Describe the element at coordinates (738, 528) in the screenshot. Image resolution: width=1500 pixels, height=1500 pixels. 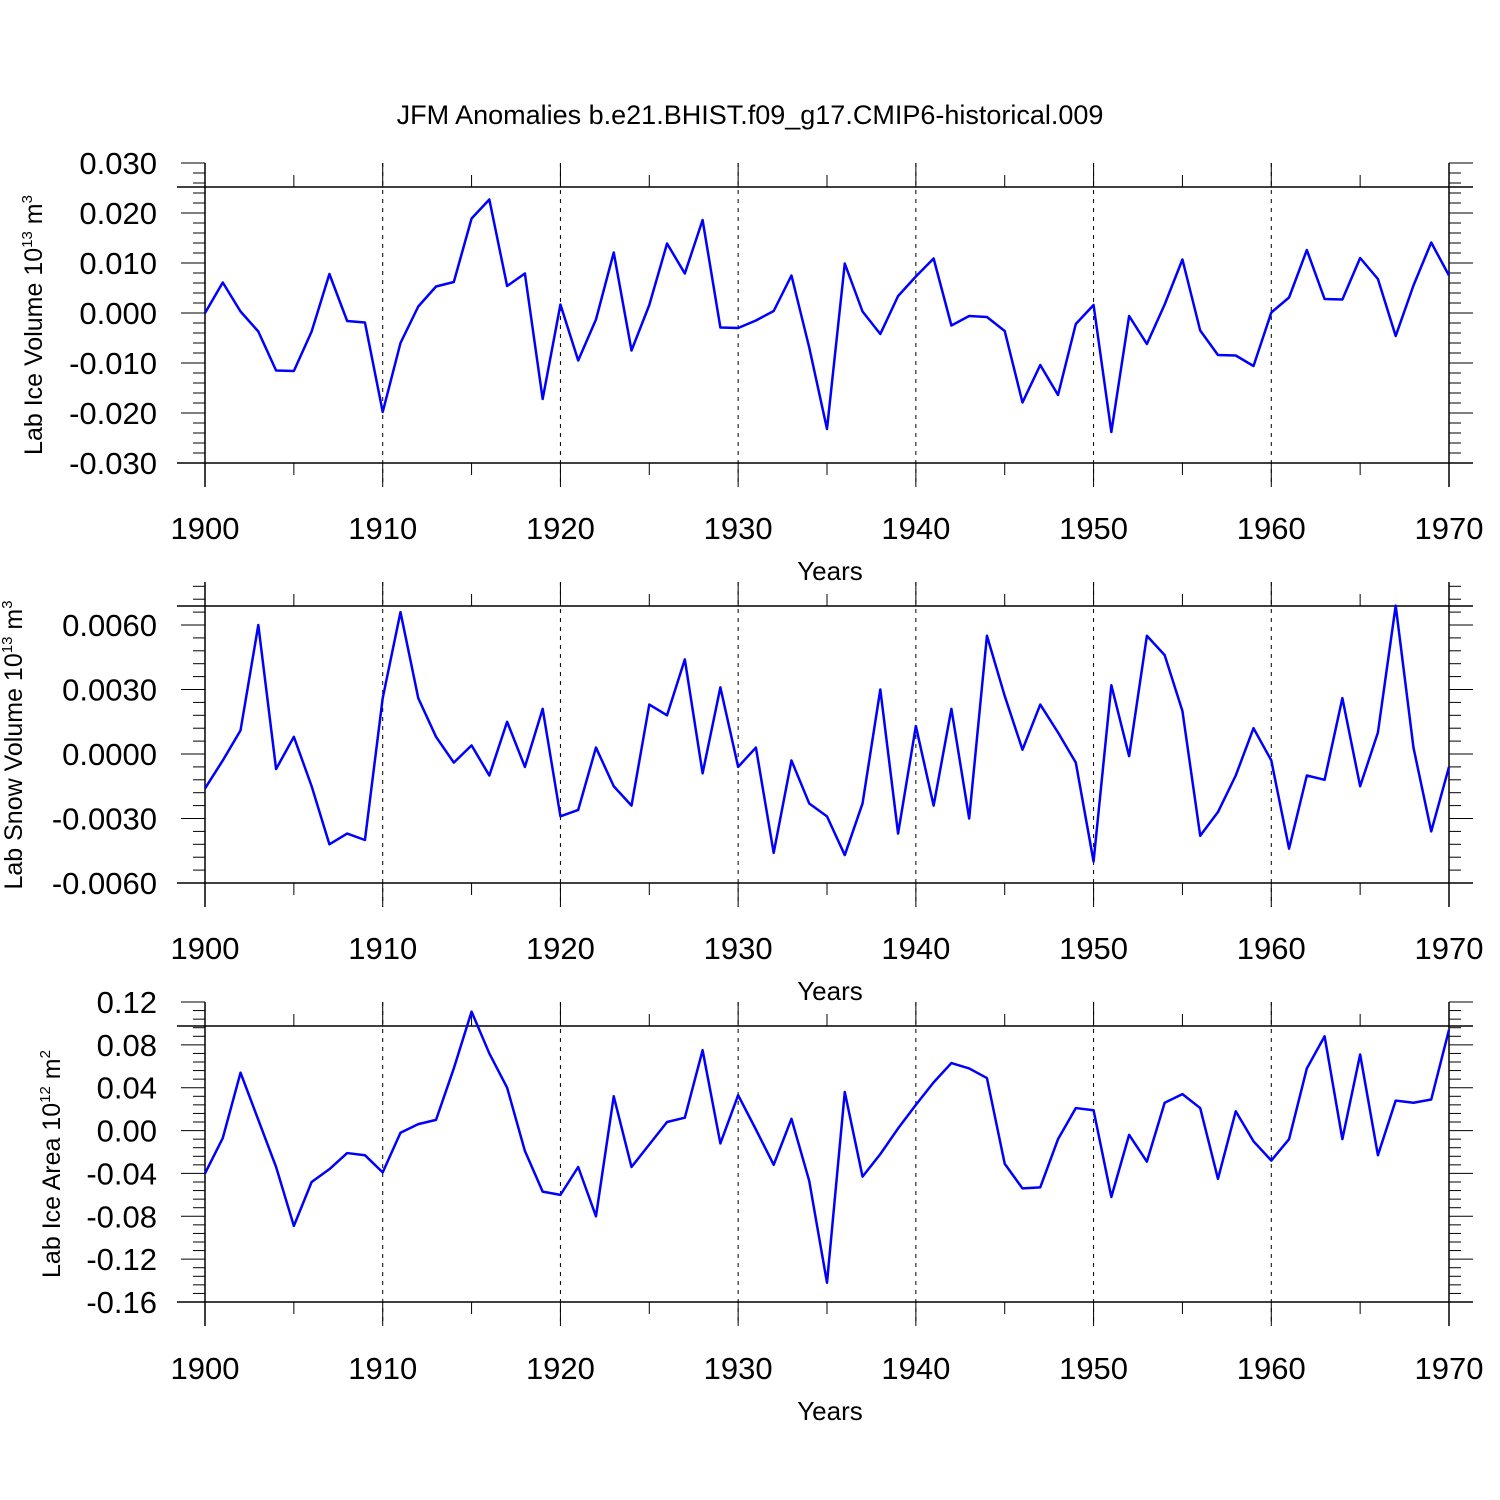
I see `ice-volume-x-tick-label: 1930` at that location.